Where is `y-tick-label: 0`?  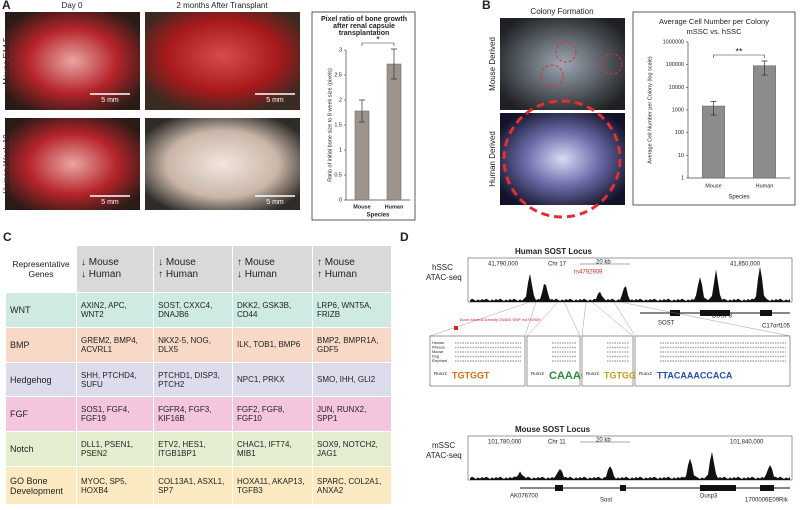 y-tick-label: 0 is located at coordinates (340, 200).